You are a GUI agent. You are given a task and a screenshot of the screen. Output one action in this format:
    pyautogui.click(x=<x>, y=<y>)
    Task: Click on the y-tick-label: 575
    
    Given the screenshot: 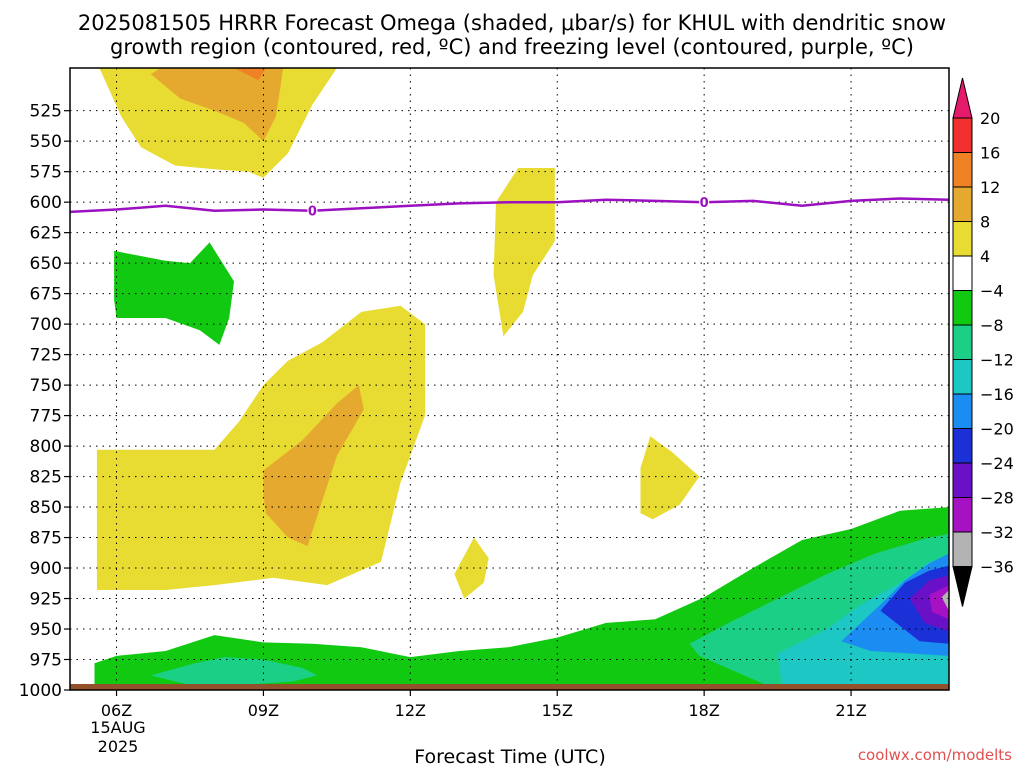 What is the action you would take?
    pyautogui.click(x=46, y=173)
    